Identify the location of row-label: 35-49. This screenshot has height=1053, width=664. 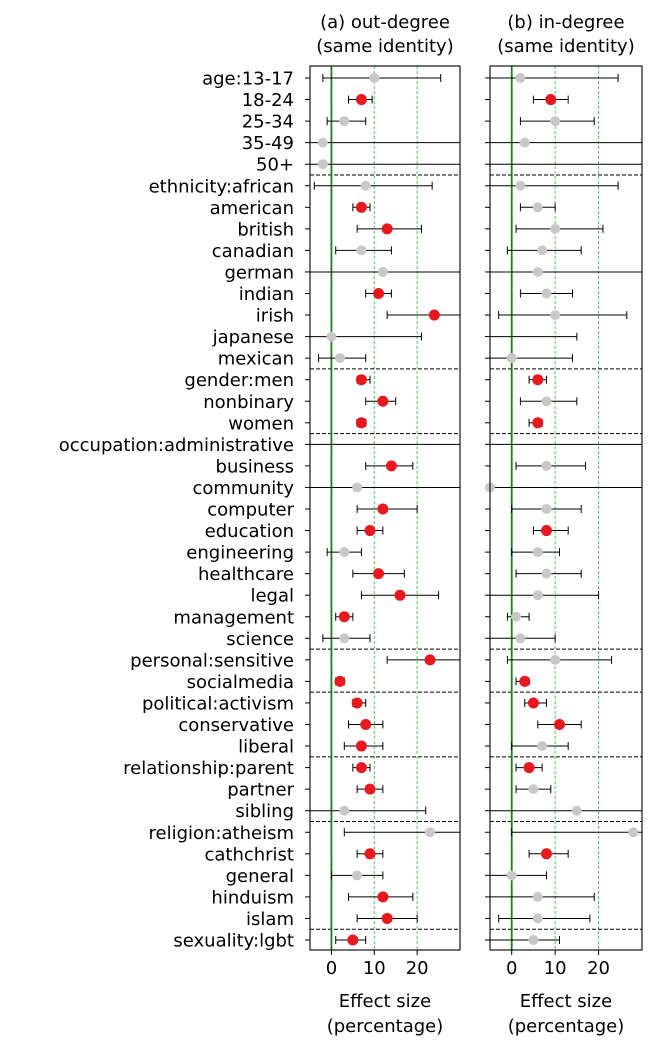
(268, 143).